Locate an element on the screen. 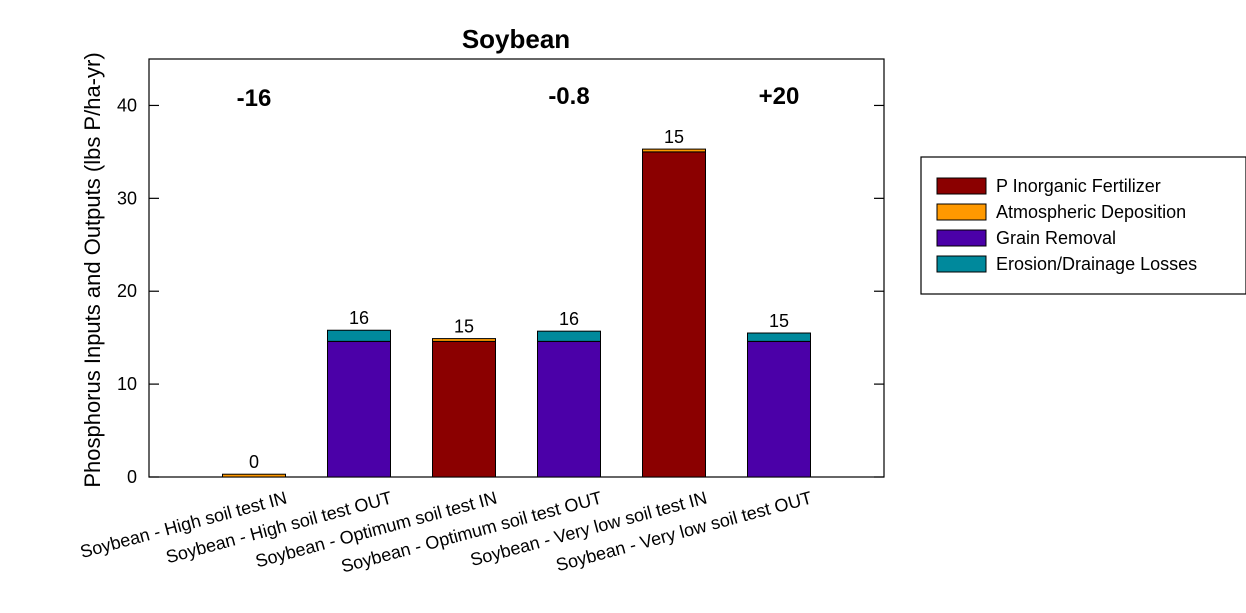 The image size is (1246, 613). balance-label: -0.8 is located at coordinates (568, 96).